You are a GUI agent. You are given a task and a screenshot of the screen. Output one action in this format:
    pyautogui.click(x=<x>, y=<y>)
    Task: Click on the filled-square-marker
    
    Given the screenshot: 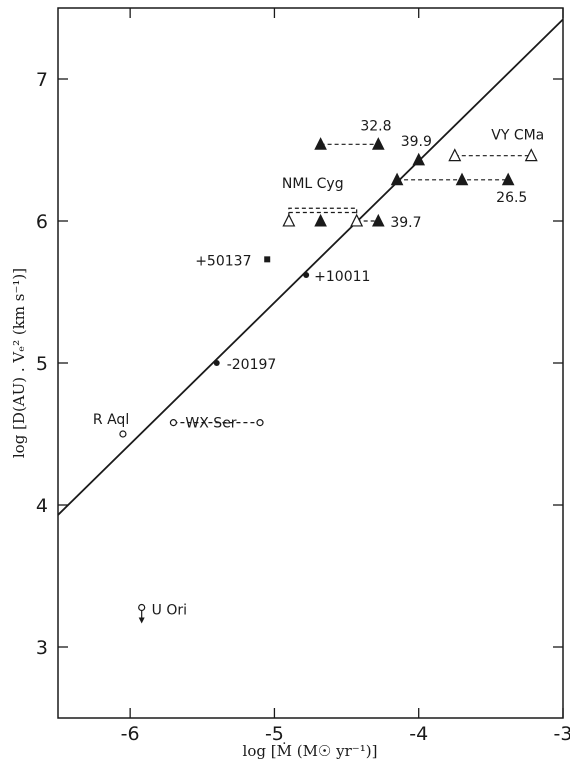 What is the action you would take?
    pyautogui.click(x=267, y=259)
    